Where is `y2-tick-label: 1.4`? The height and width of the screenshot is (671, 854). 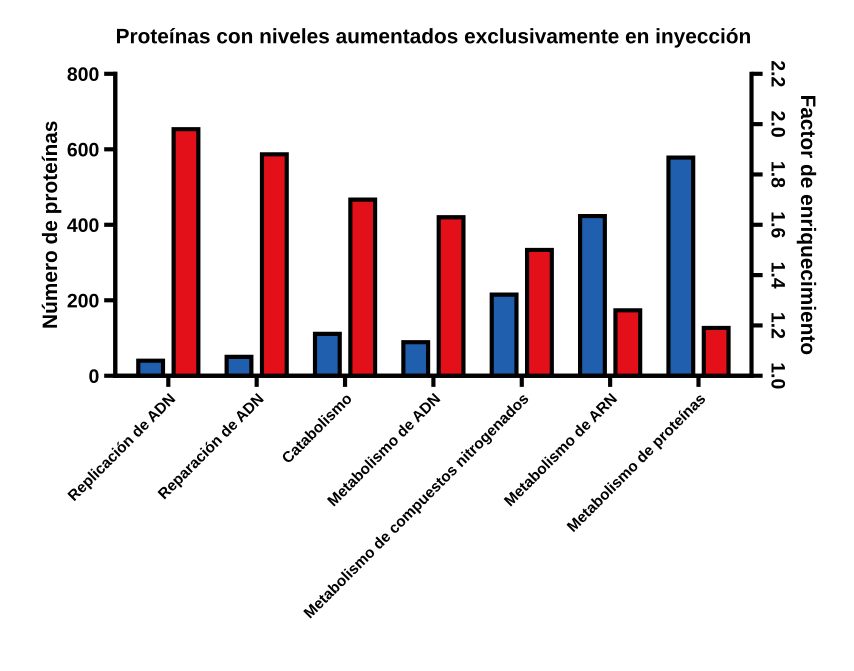 y2-tick-label: 1.4 is located at coordinates (778, 275).